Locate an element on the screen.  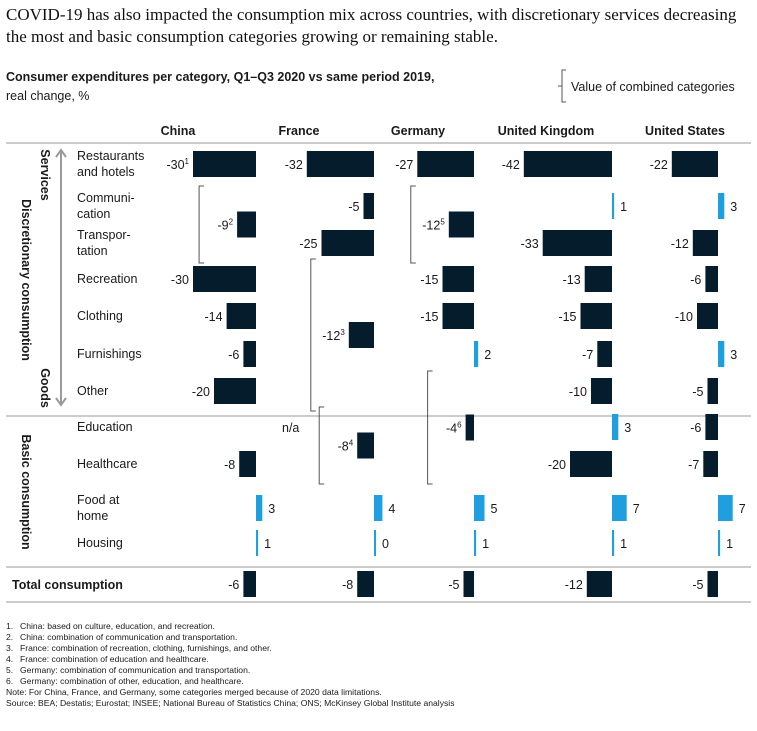
bar-label: -27 is located at coordinates (404, 165).